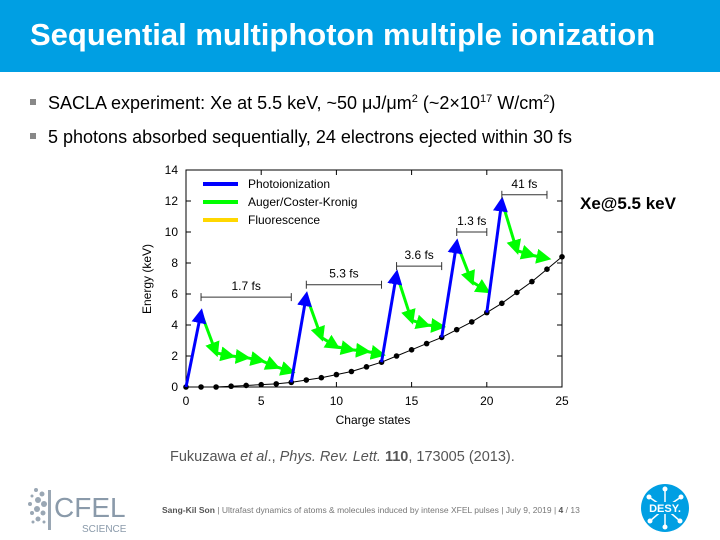 Image resolution: width=720 pixels, height=540 pixels. I want to click on time-label: 1.7 fs, so click(245, 286).